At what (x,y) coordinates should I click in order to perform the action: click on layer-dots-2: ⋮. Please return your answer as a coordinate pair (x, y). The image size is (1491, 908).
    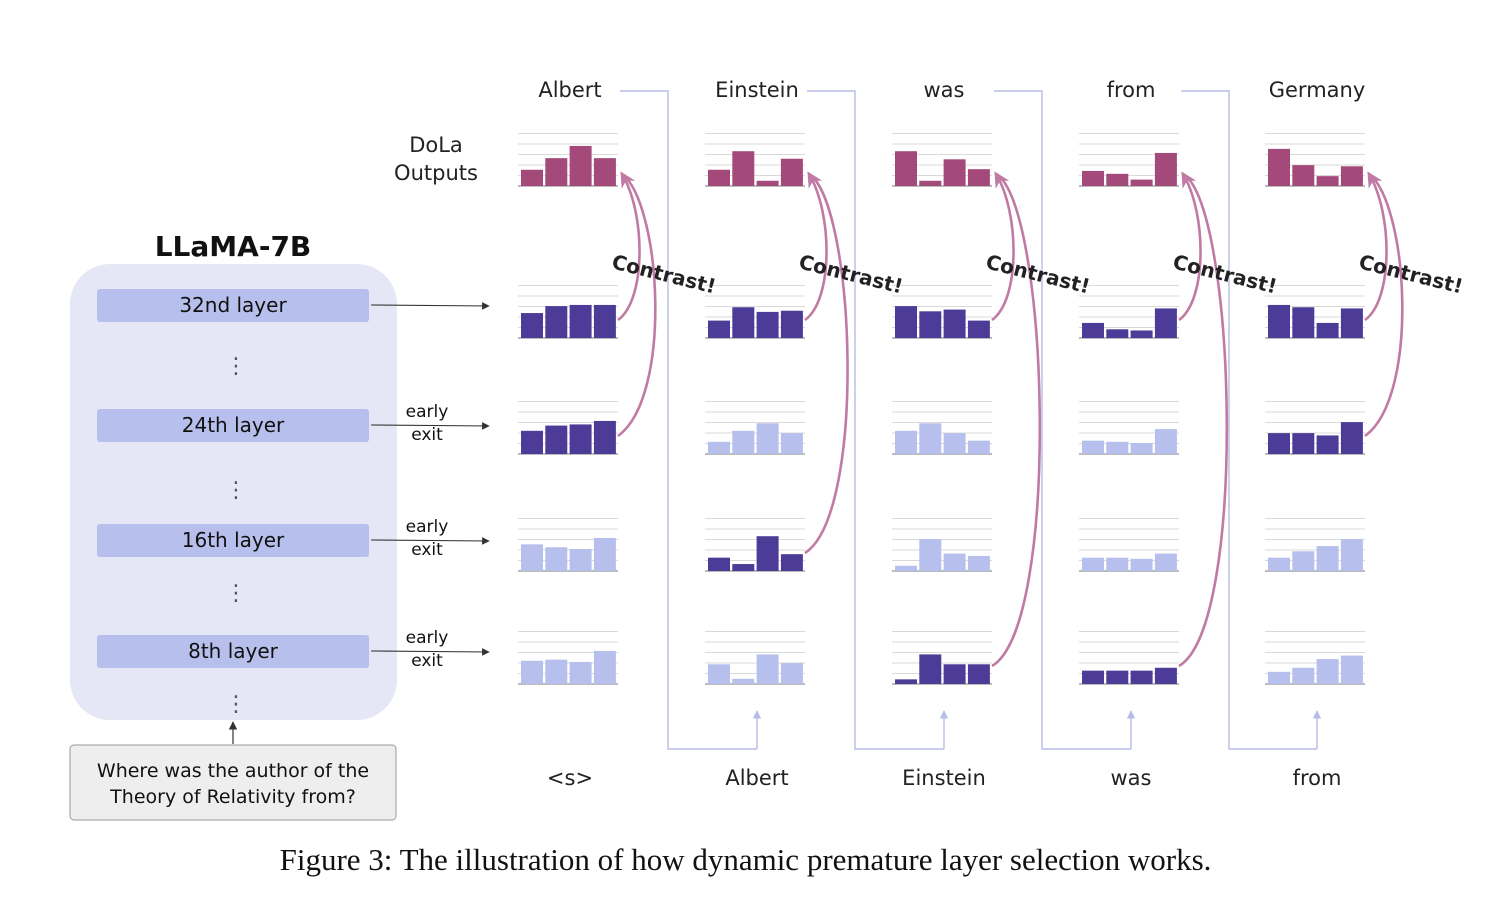
    Looking at the image, I should click on (236, 593).